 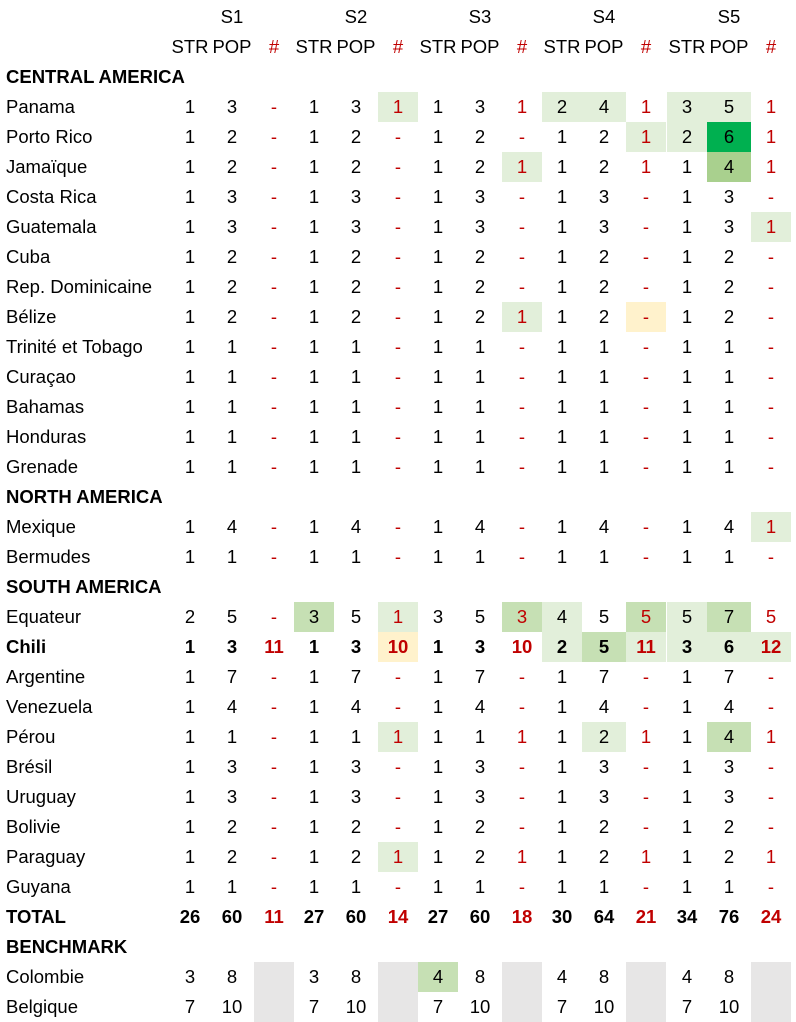 I want to click on country-label: Uruguay, so click(x=41, y=796).